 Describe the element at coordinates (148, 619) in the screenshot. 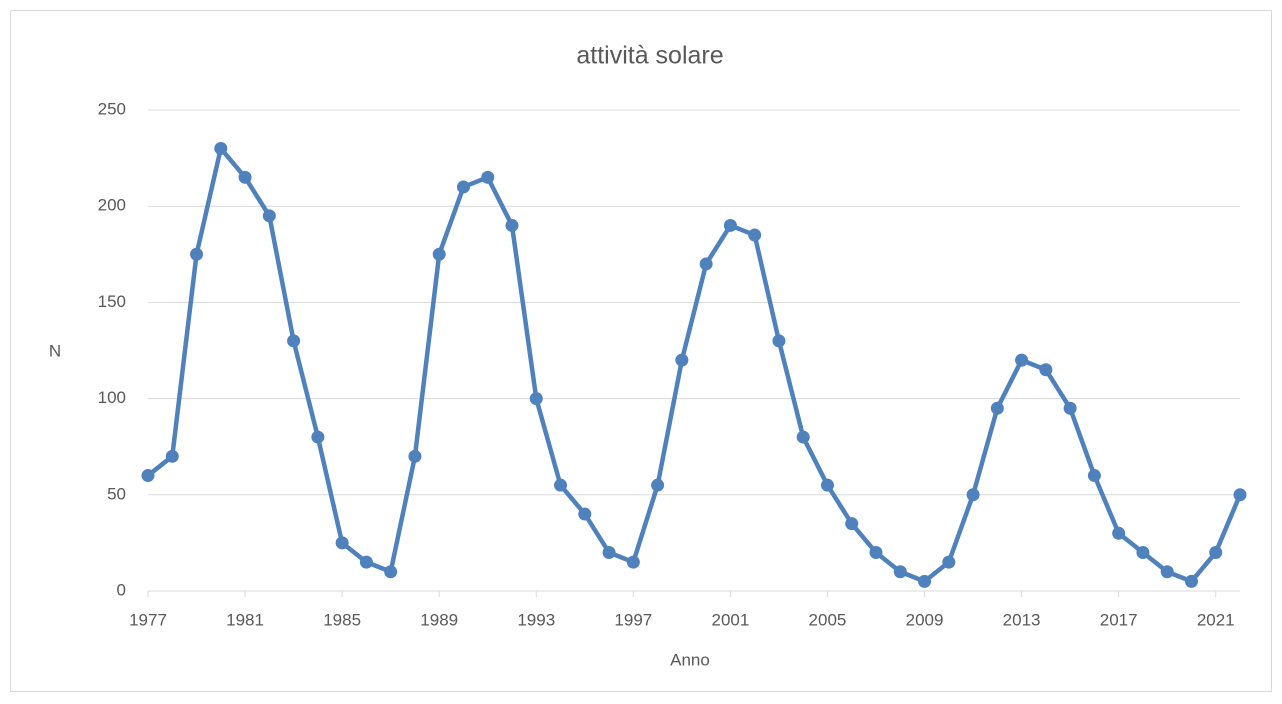

I see `x-tick-label: 1977` at that location.